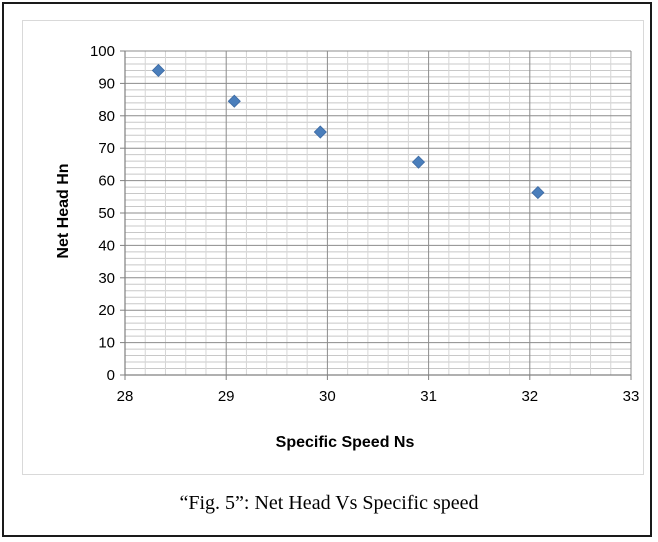 Image resolution: width=658 pixels, height=542 pixels. I want to click on x-axis-ticks: 28 29 30 31 32 33, so click(378, 390).